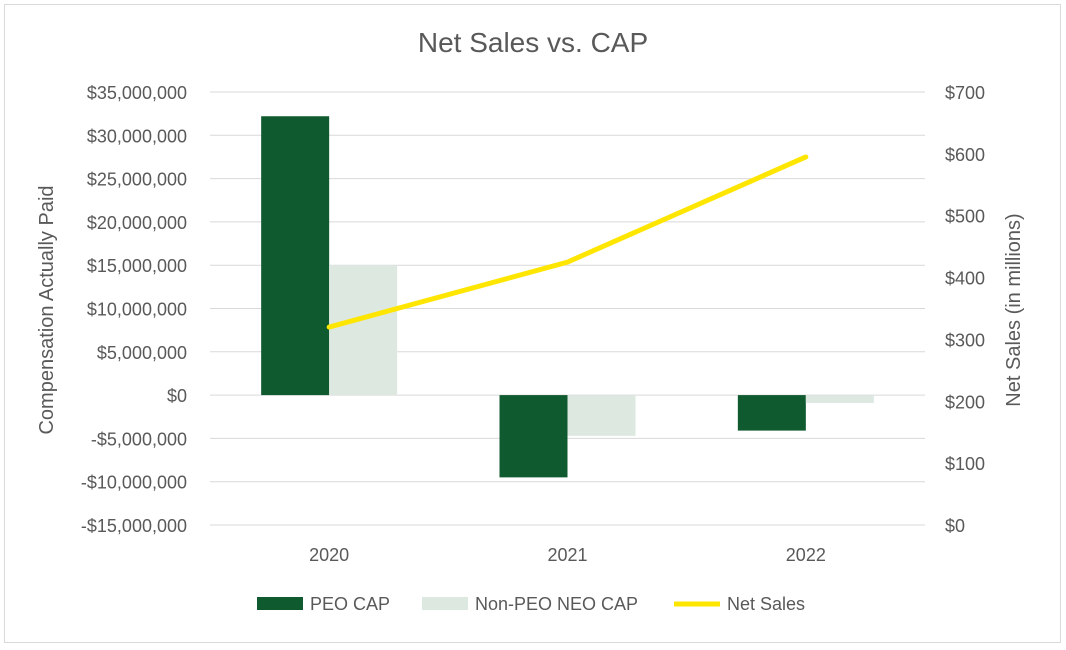  Describe the element at coordinates (533, 436) in the screenshot. I see `bar-peo-cap-2021` at that location.